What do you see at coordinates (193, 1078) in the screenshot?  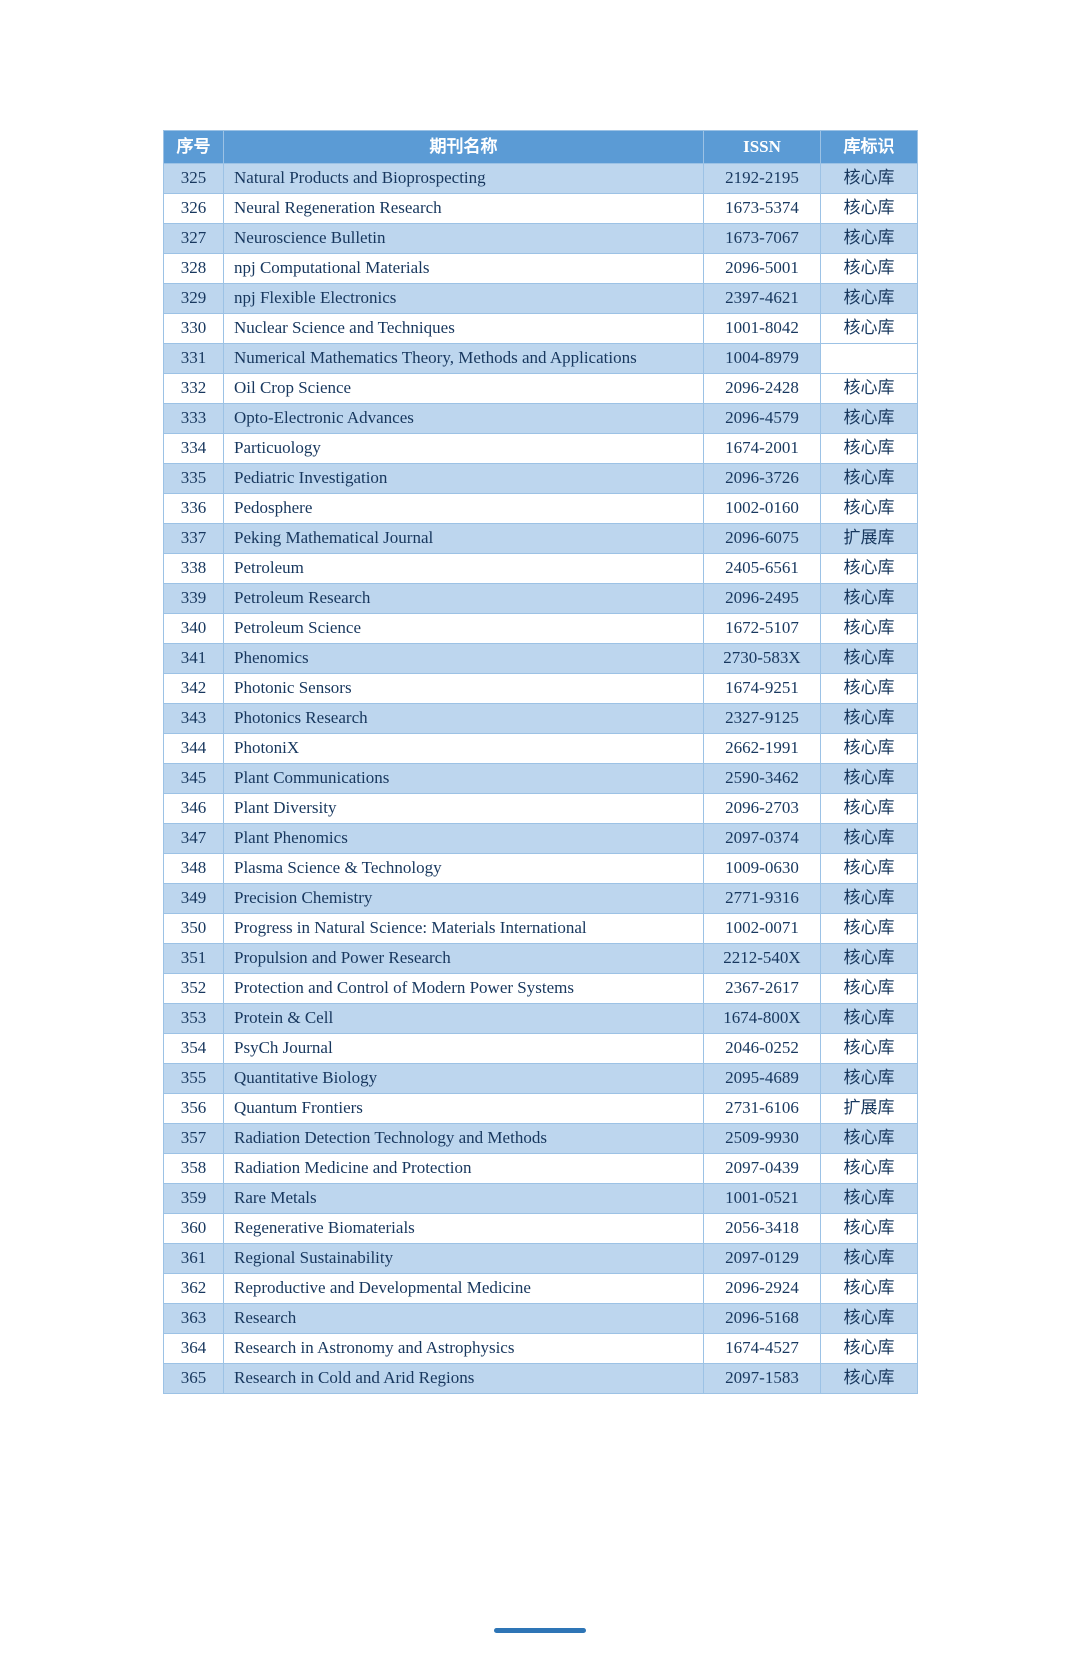 I see `serial-number-cell: 355` at bounding box center [193, 1078].